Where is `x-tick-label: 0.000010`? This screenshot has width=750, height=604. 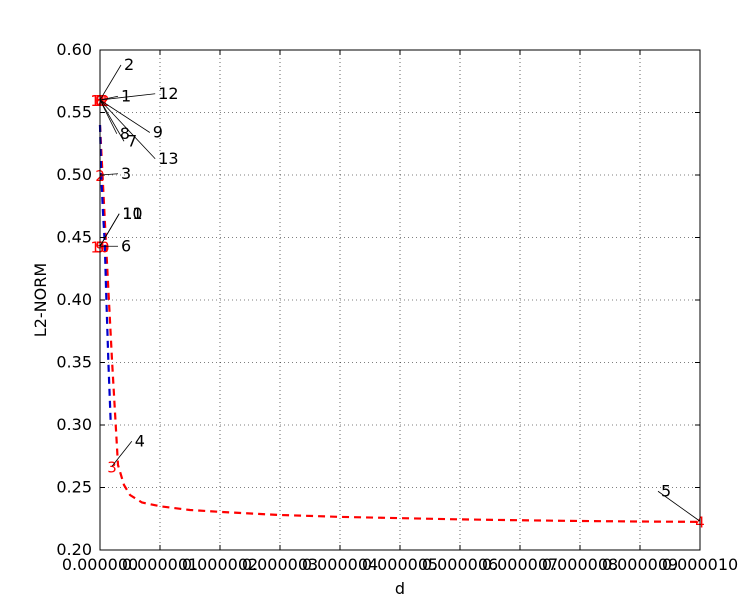
x-tick-label: 0.000010 is located at coordinates (700, 564).